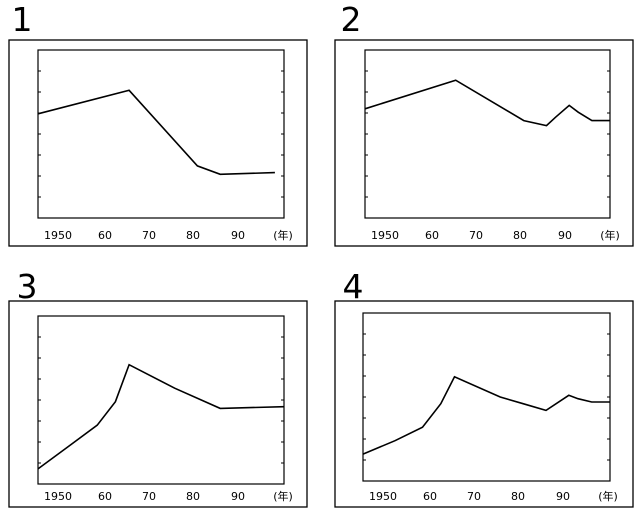 The height and width of the screenshot is (516, 640). I want to click on panel-number-label: 2, so click(351, 19).